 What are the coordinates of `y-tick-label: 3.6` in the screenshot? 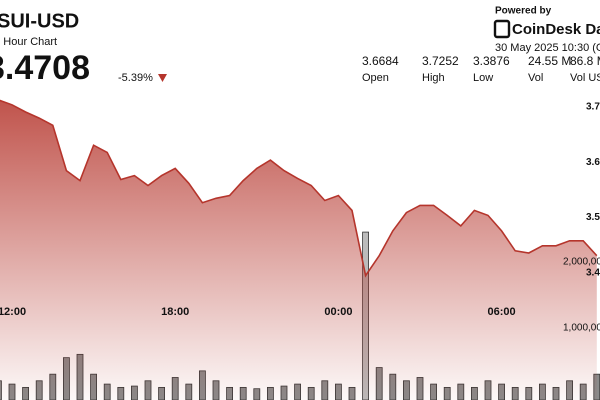 It's located at (593, 162).